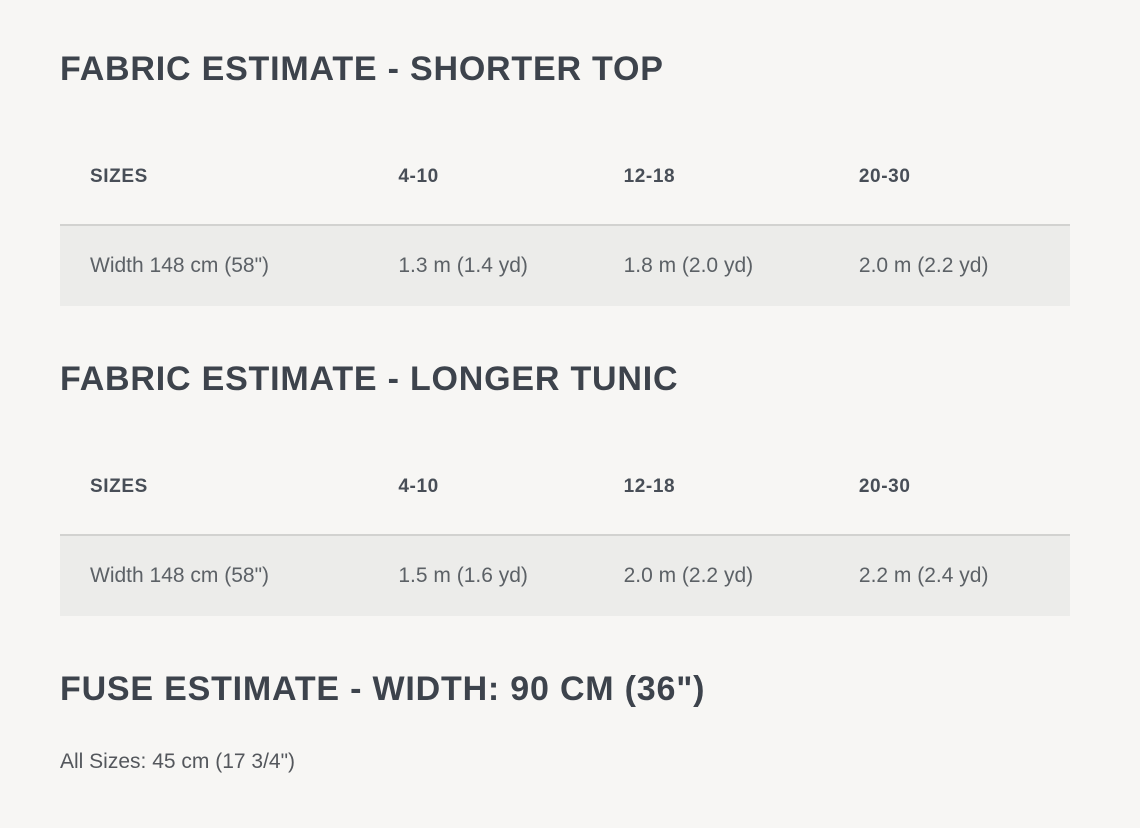 The width and height of the screenshot is (1140, 828). I want to click on section-title-longer-tunic: FABRIC ESTIMATE - LONGER TUNIC, so click(369, 379).